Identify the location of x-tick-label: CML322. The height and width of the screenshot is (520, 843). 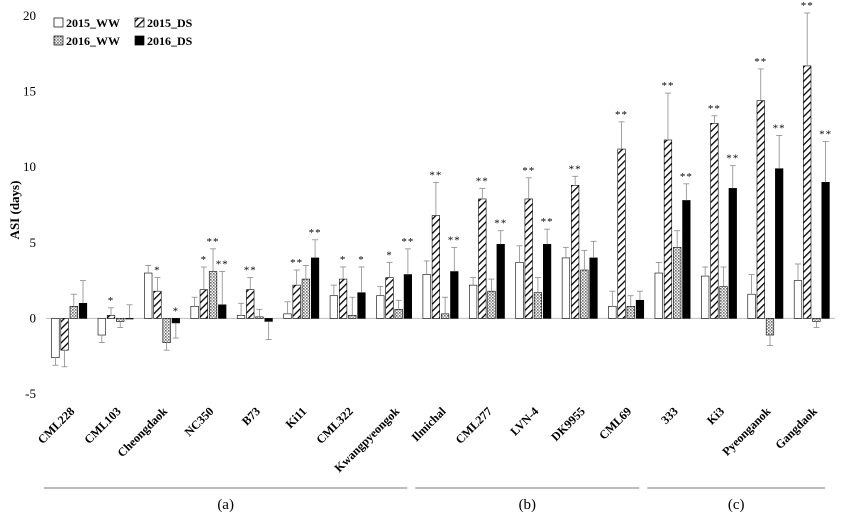
(334, 425).